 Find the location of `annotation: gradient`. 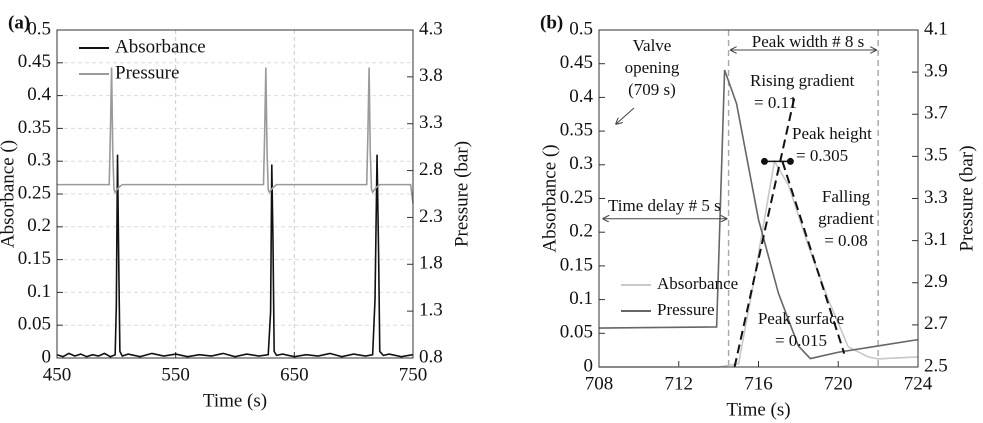

annotation: gradient is located at coordinates (846, 218).